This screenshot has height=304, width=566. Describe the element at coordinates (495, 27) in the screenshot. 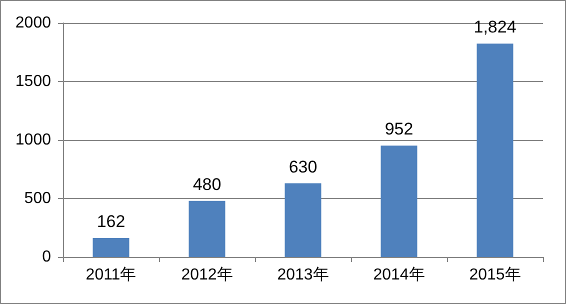

I see `data-label: 1,824` at that location.